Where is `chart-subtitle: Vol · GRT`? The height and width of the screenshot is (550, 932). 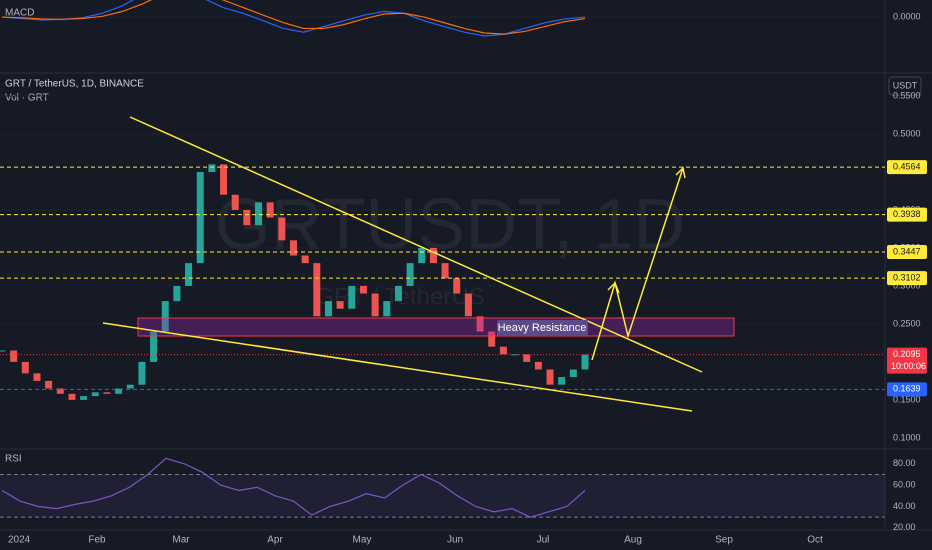 chart-subtitle: Vol · GRT is located at coordinates (27, 98).